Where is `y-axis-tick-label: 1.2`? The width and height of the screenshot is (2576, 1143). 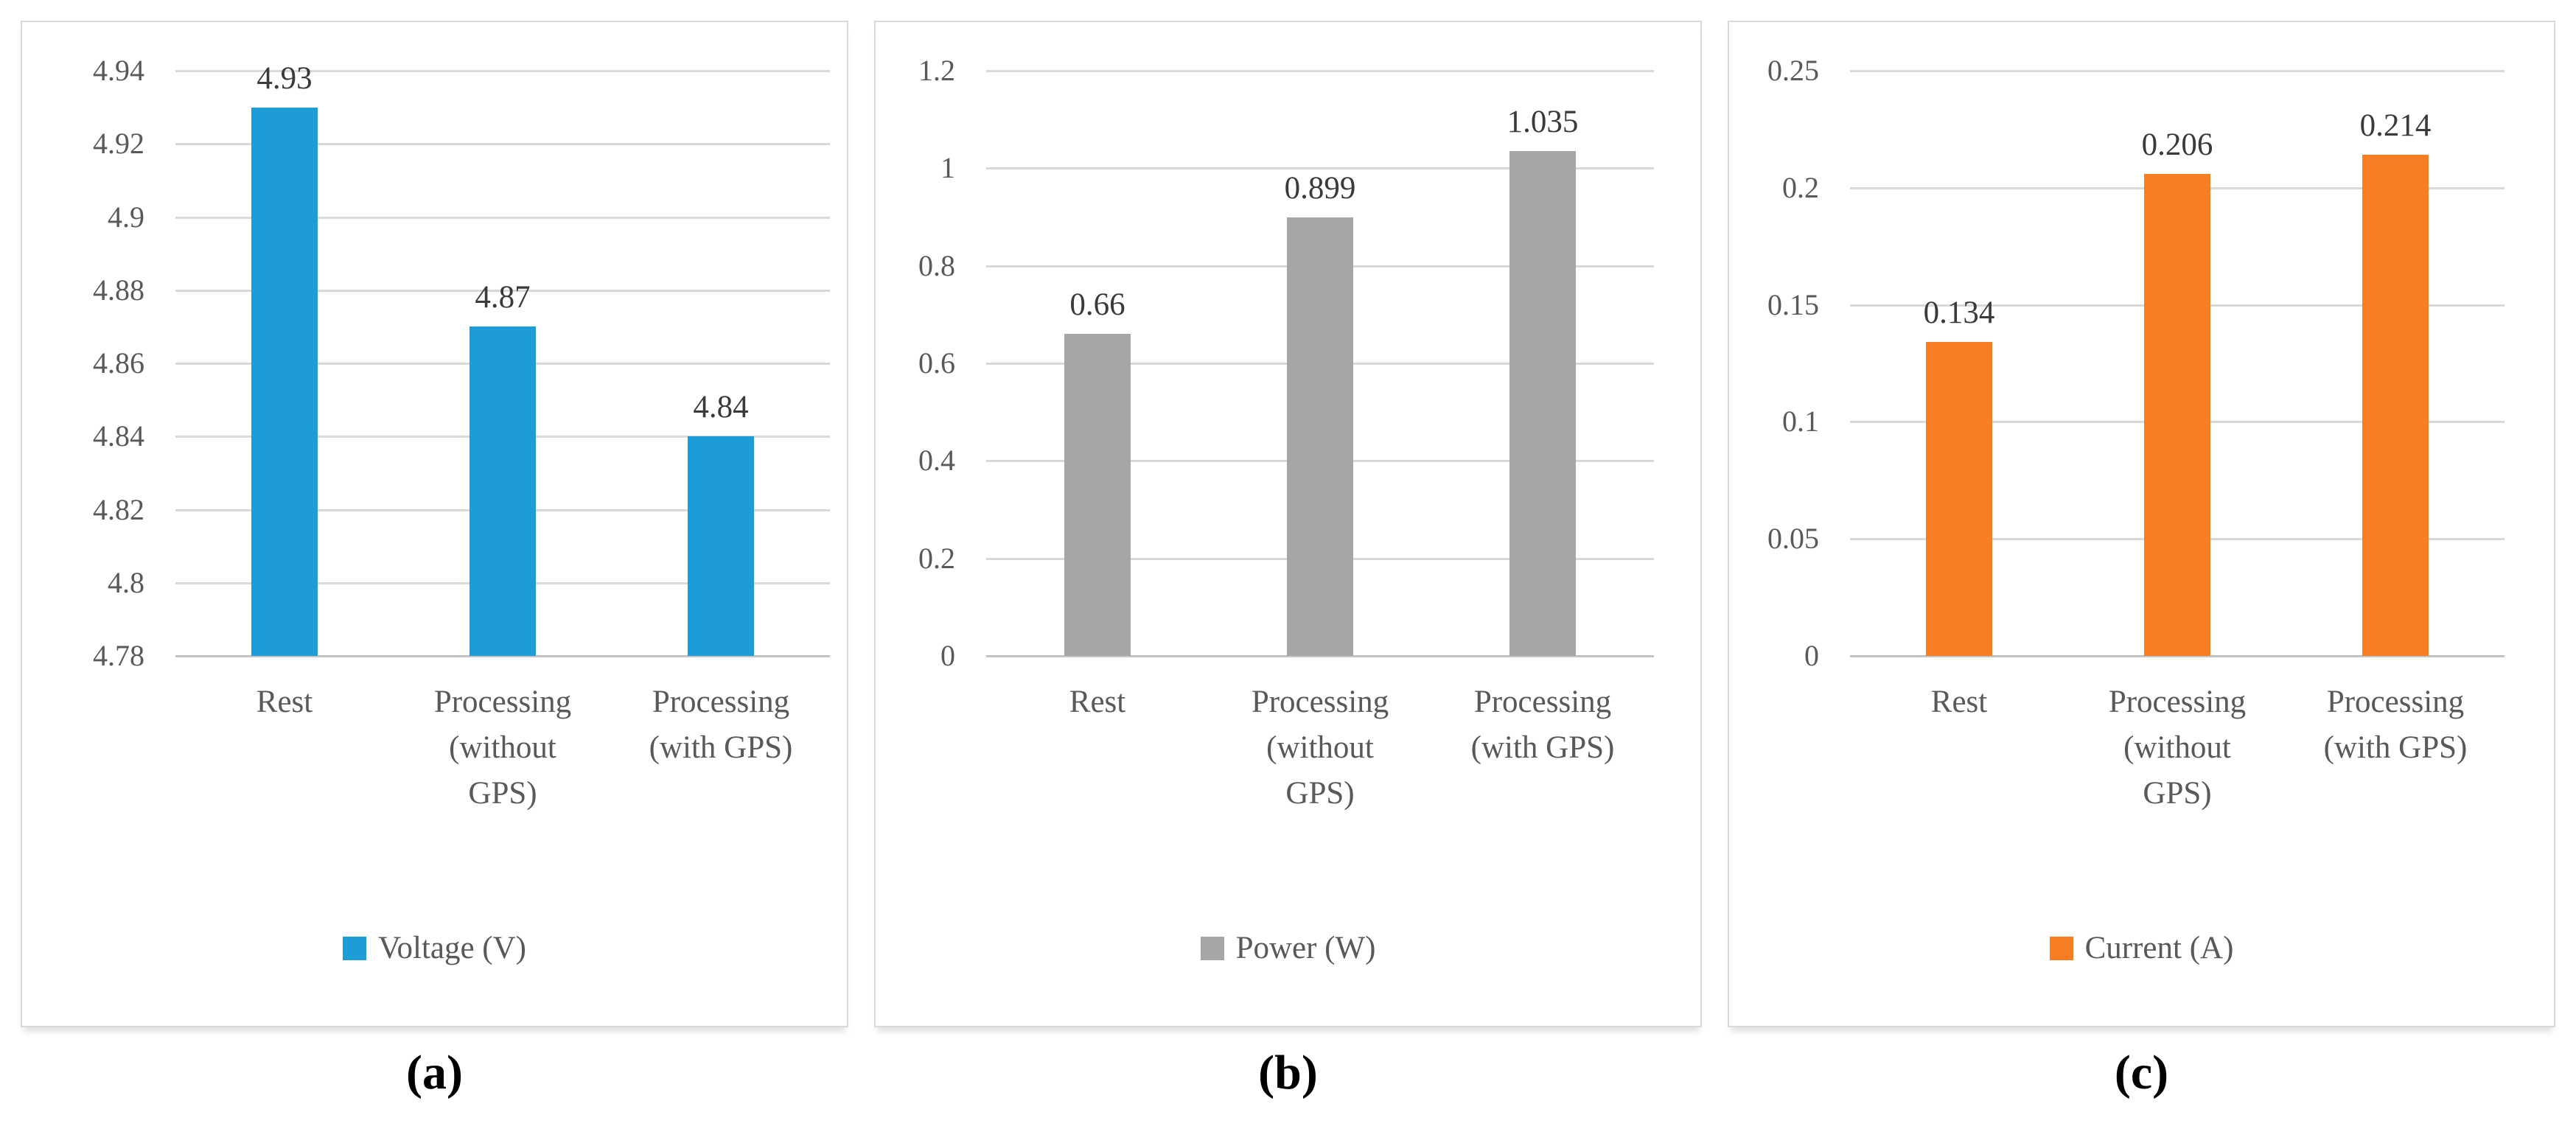
y-axis-tick-label: 1.2 is located at coordinates (936, 70).